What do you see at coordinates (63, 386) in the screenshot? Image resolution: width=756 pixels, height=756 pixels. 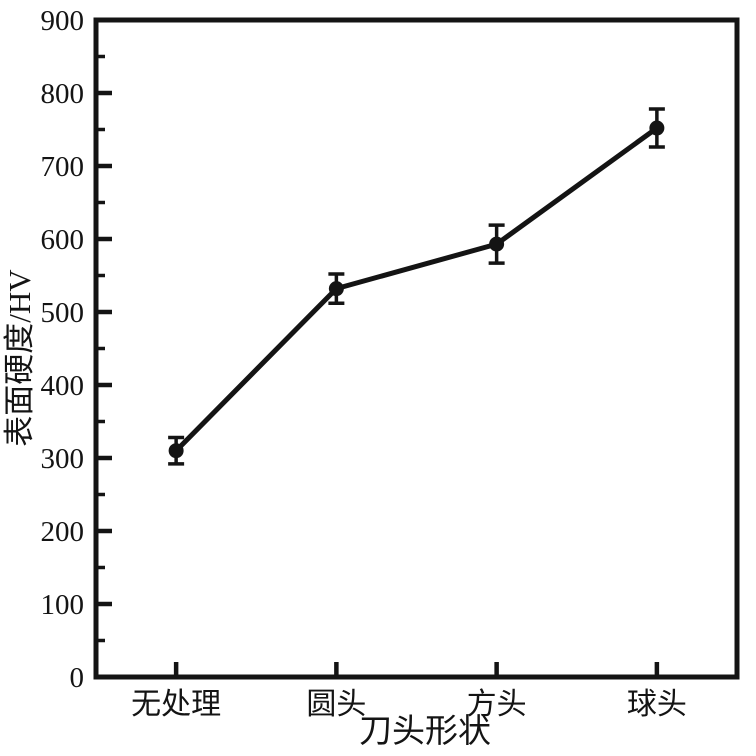 I see `y-tick-label: 400` at bounding box center [63, 386].